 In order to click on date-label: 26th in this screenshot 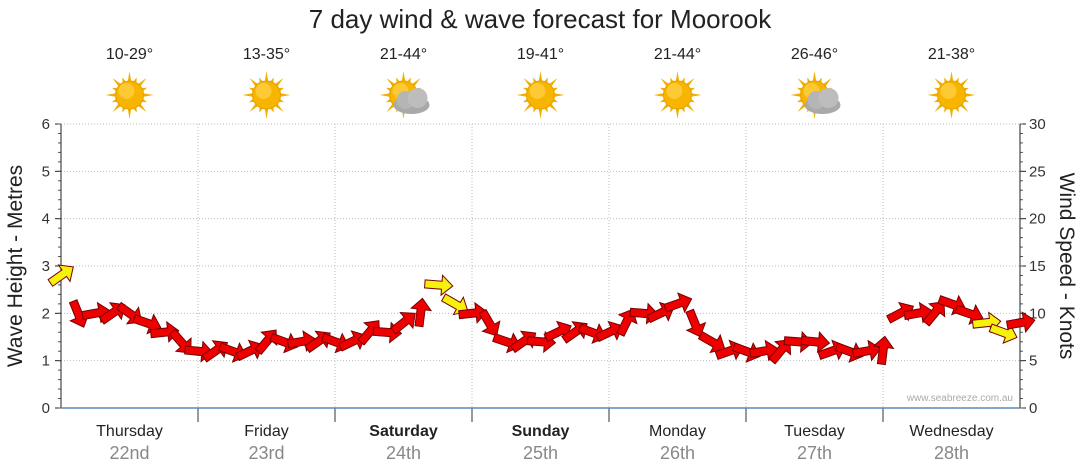, I will do `click(677, 453)`.